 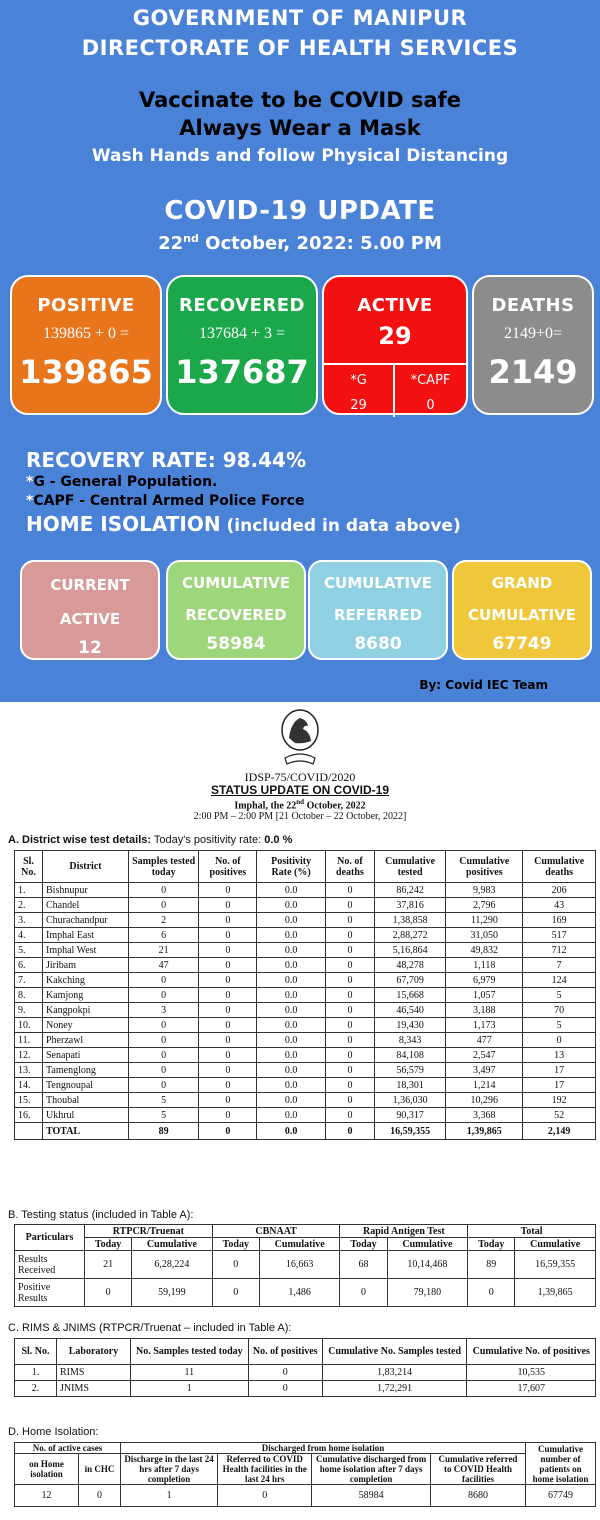 I want to click on table-row: 1. RIMS 11 0 1,83,214 10,535, so click(x=305, y=1372).